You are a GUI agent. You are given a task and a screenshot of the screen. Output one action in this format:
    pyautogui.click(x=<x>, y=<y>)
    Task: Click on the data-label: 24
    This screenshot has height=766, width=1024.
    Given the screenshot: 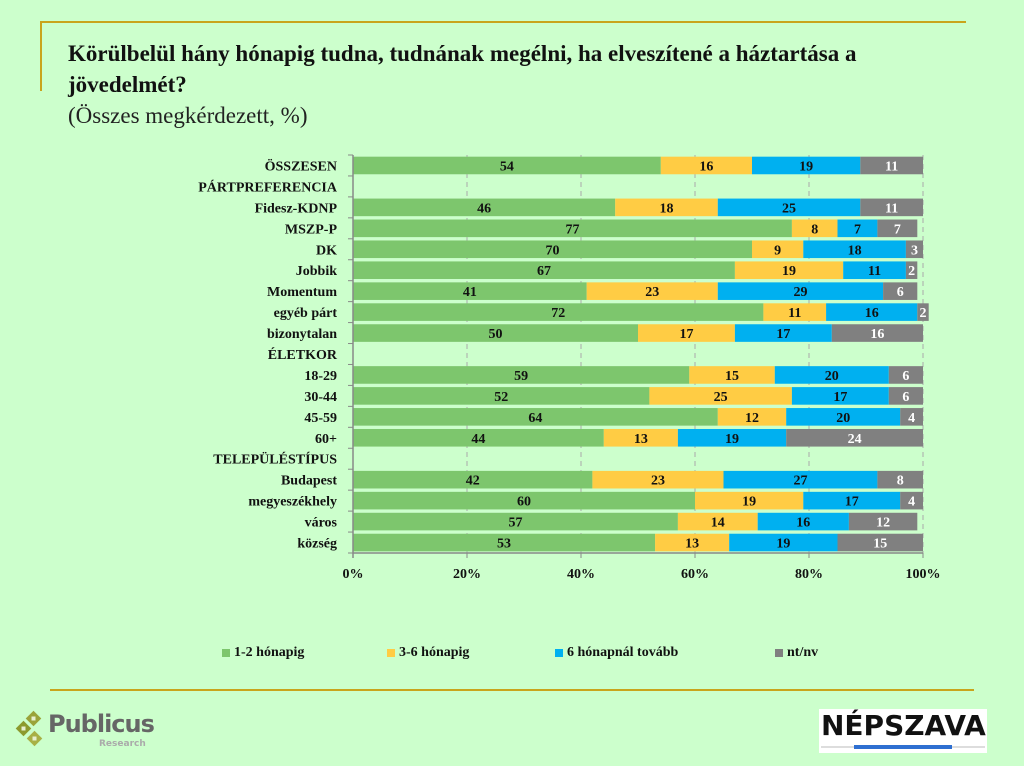 What is the action you would take?
    pyautogui.click(x=855, y=439)
    